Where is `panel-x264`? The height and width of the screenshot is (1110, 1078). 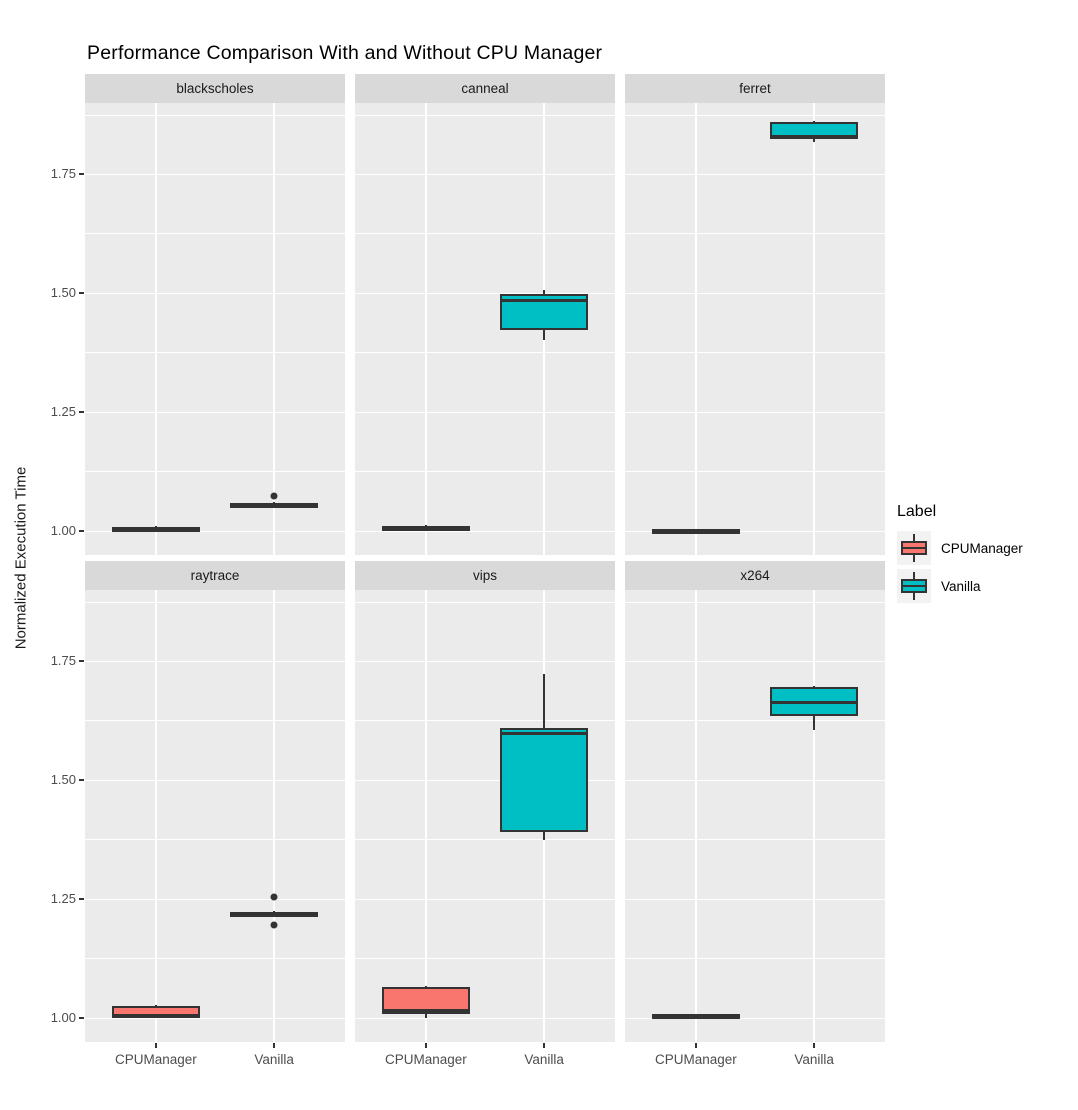 panel-x264 is located at coordinates (755, 816).